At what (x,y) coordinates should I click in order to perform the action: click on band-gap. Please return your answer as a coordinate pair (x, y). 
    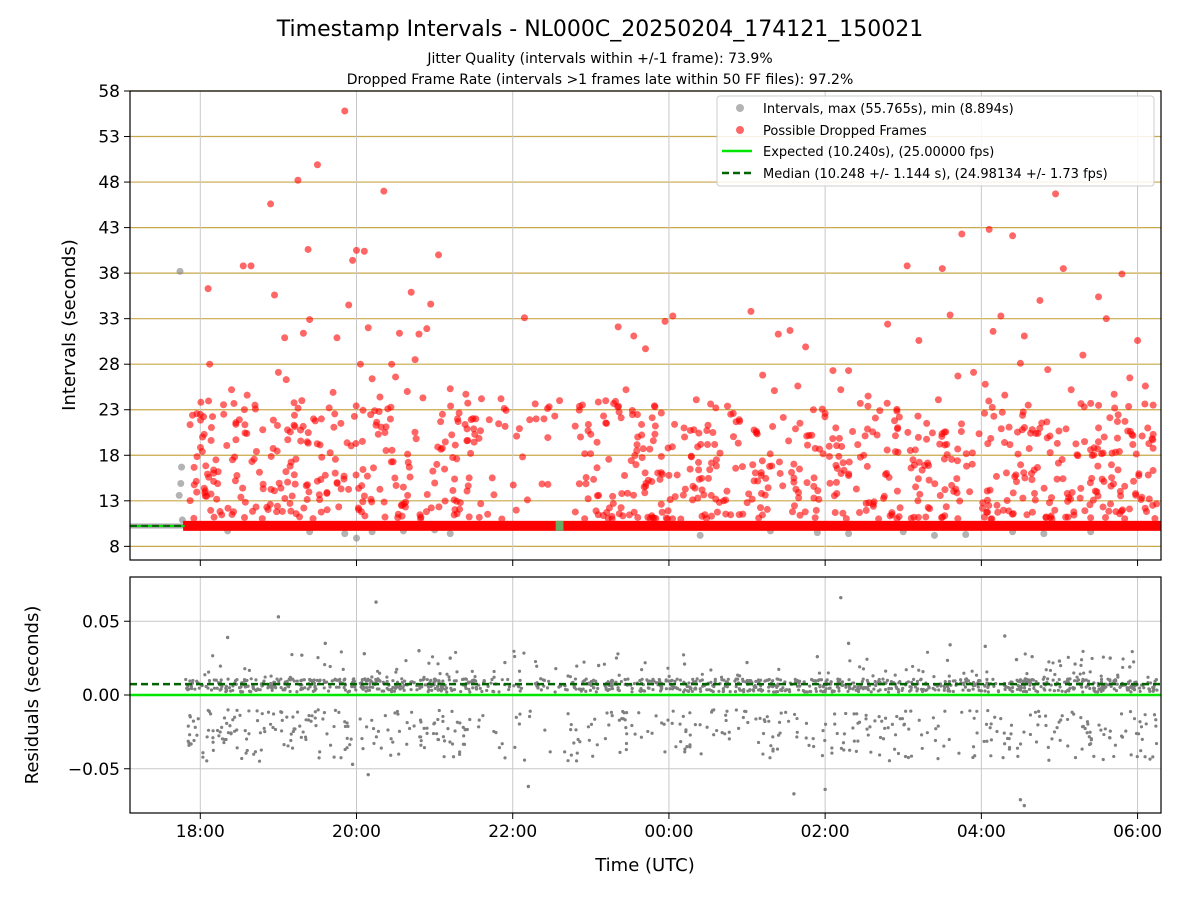
    Looking at the image, I should click on (559, 525).